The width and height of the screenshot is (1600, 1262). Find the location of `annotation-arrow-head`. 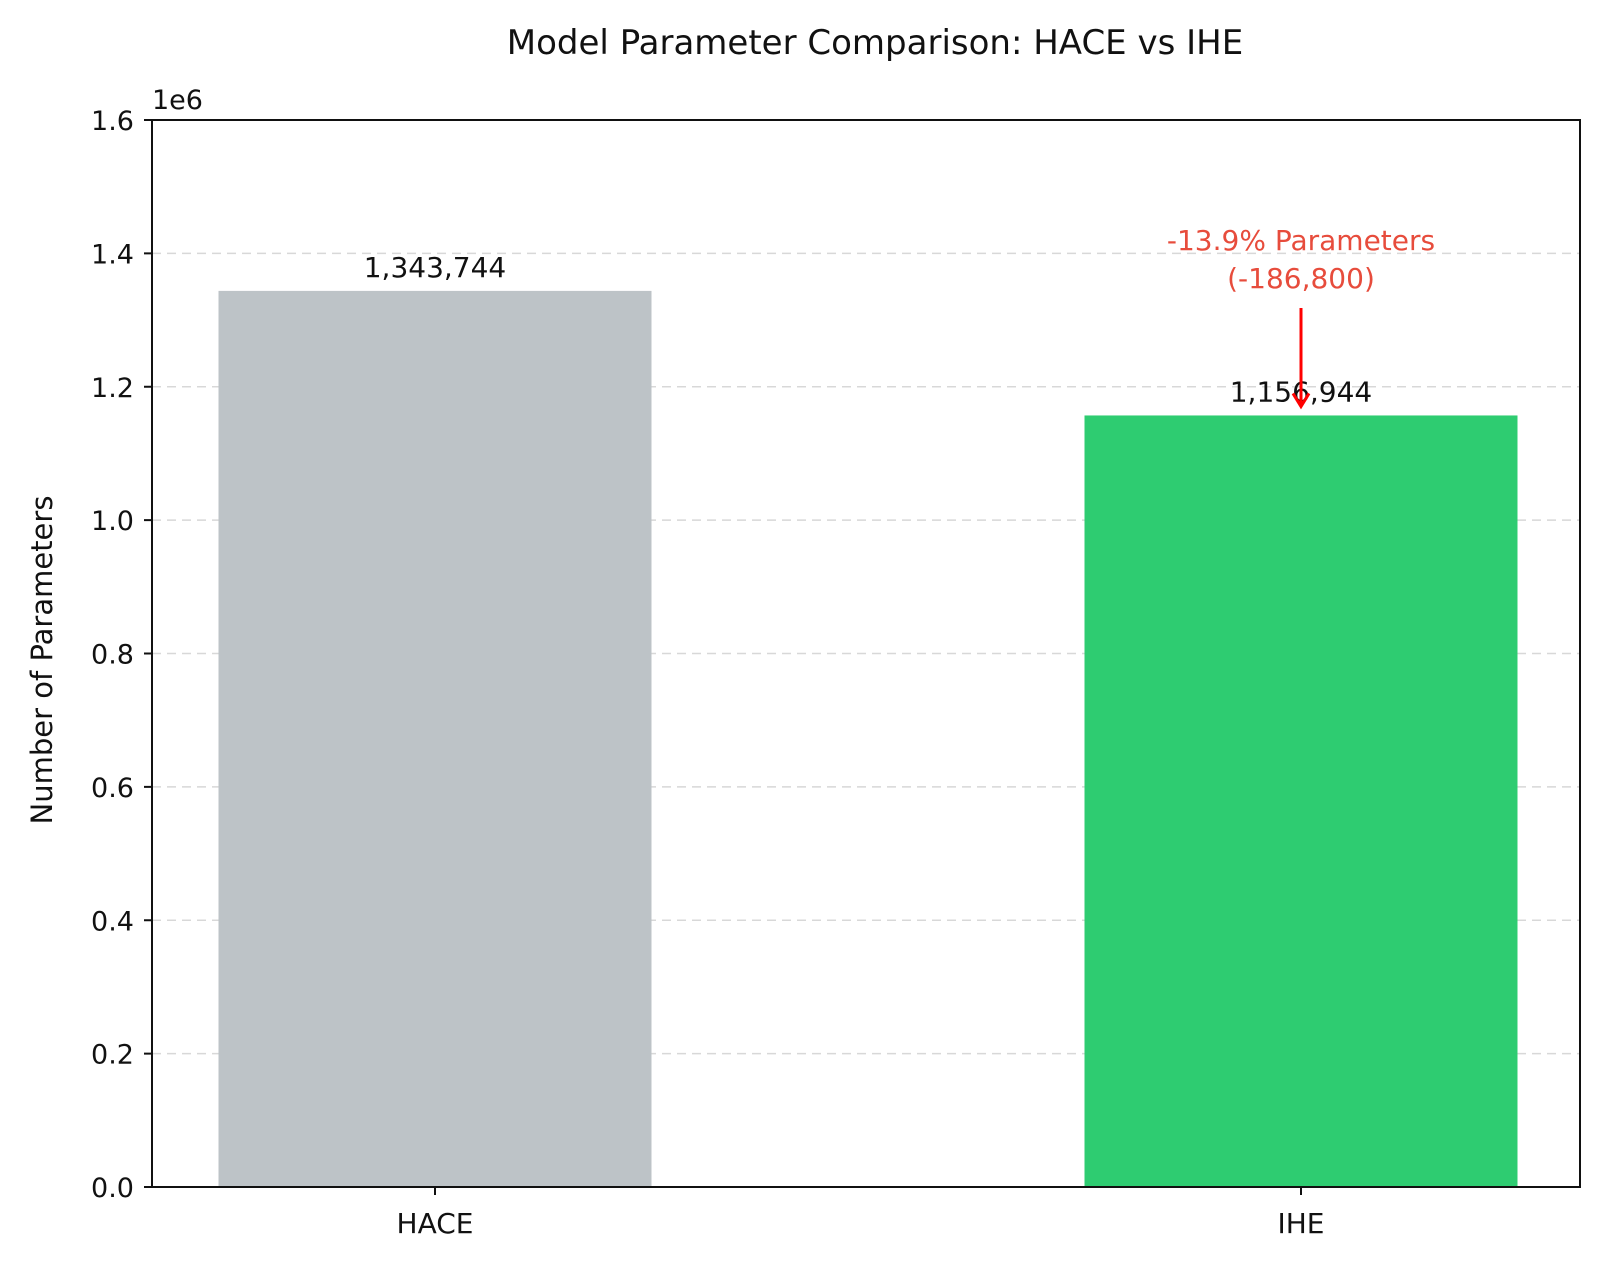

annotation-arrow-head is located at coordinates (1301, 401).